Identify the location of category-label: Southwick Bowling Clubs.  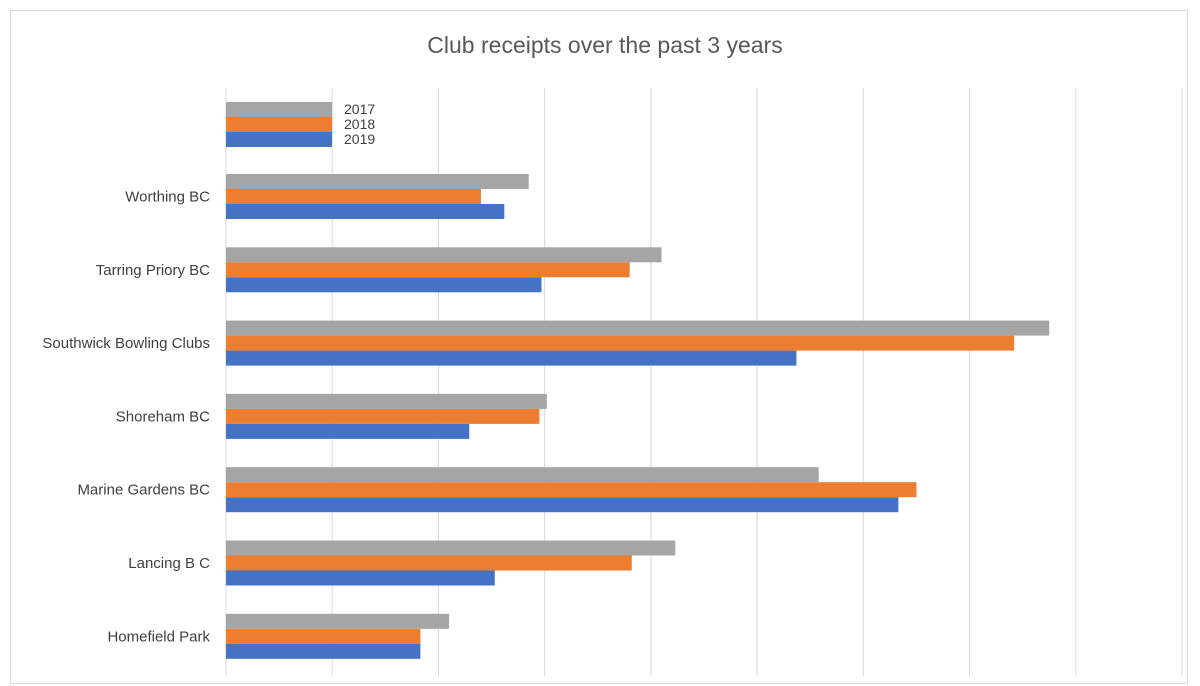
(126, 343).